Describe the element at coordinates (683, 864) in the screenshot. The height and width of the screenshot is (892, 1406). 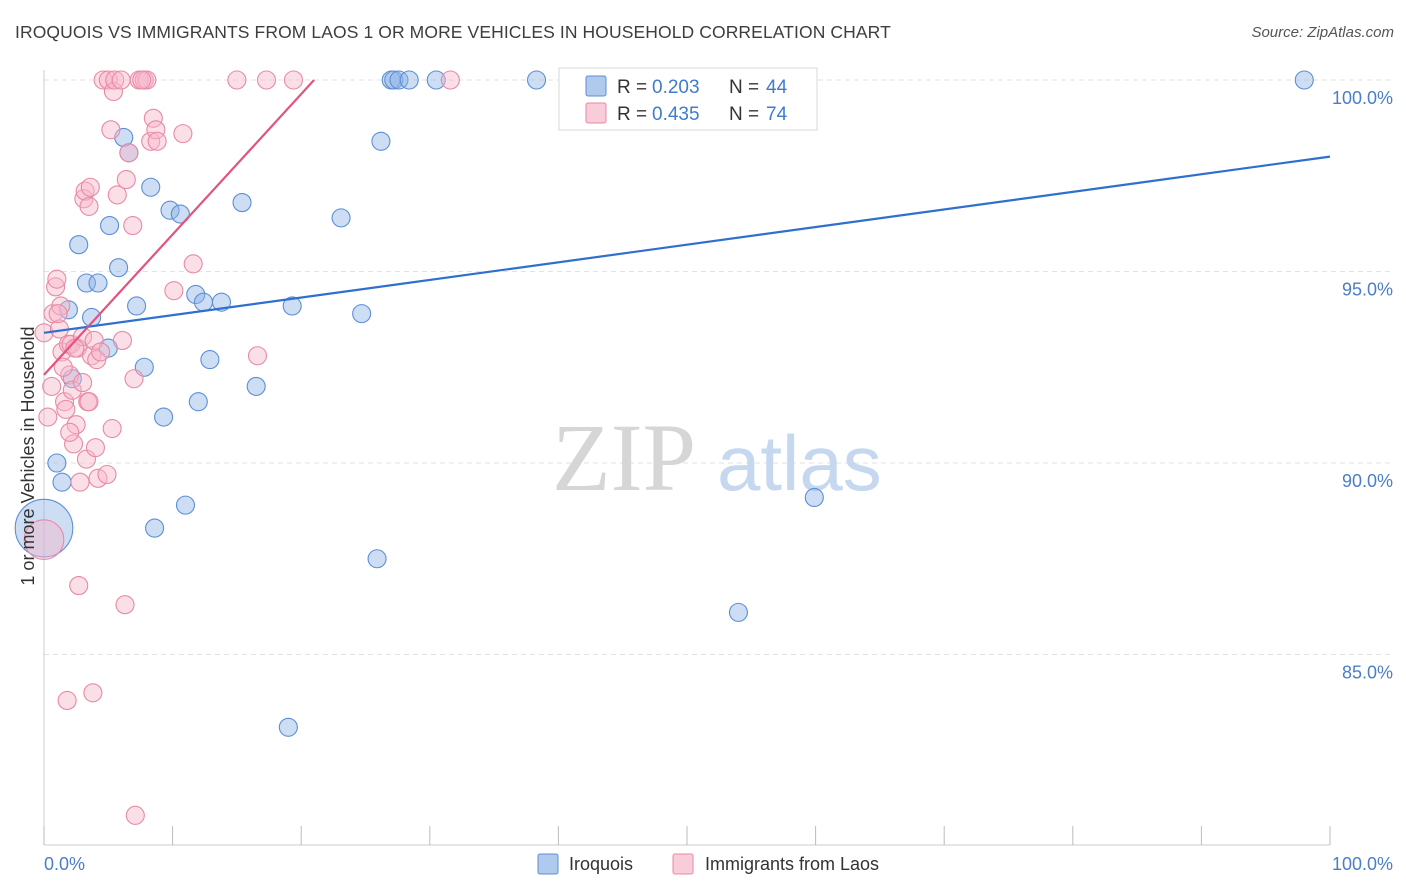
I see `bottom-legend-swatch-laos` at that location.